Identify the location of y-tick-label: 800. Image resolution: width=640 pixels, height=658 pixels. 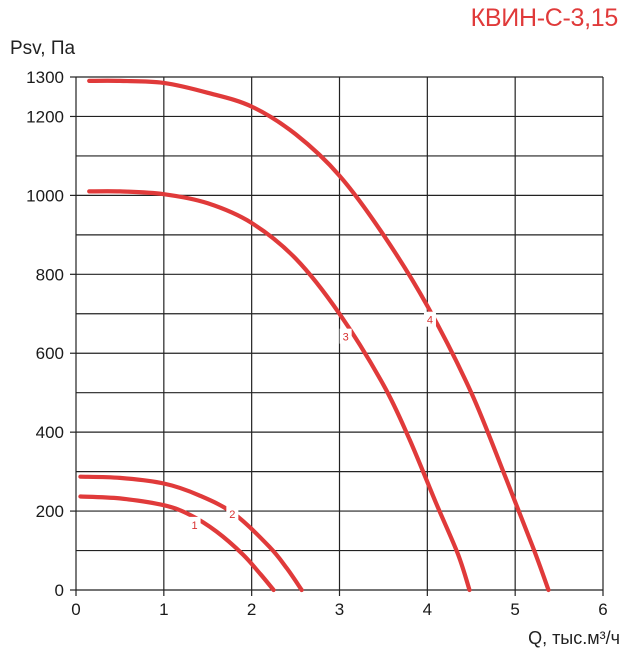
(50, 274).